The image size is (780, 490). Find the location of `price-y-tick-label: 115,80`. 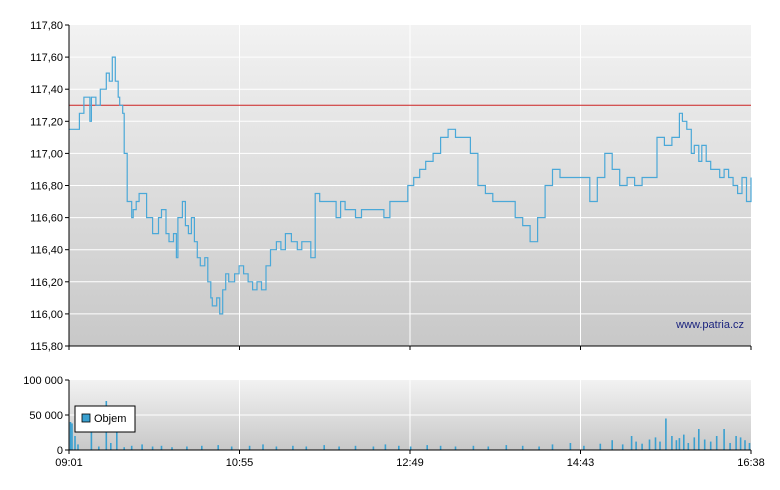

price-y-tick-label: 115,80 is located at coordinates (46, 347).